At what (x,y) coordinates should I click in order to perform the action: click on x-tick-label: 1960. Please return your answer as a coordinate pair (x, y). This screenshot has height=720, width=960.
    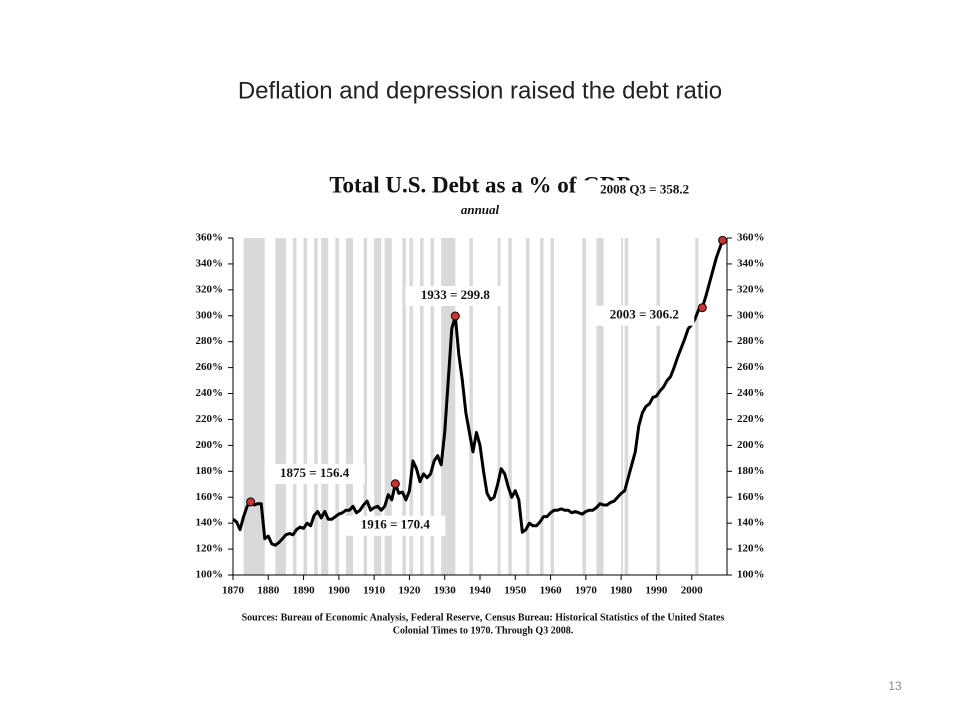
    Looking at the image, I should click on (551, 591).